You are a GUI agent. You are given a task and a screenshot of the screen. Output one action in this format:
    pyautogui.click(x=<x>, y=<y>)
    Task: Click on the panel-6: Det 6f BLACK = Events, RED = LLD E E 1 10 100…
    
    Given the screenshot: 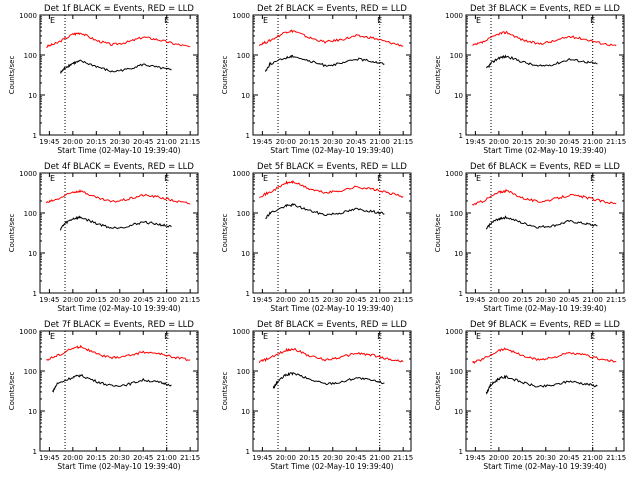 What is the action you would take?
    pyautogui.click(x=530, y=237)
    